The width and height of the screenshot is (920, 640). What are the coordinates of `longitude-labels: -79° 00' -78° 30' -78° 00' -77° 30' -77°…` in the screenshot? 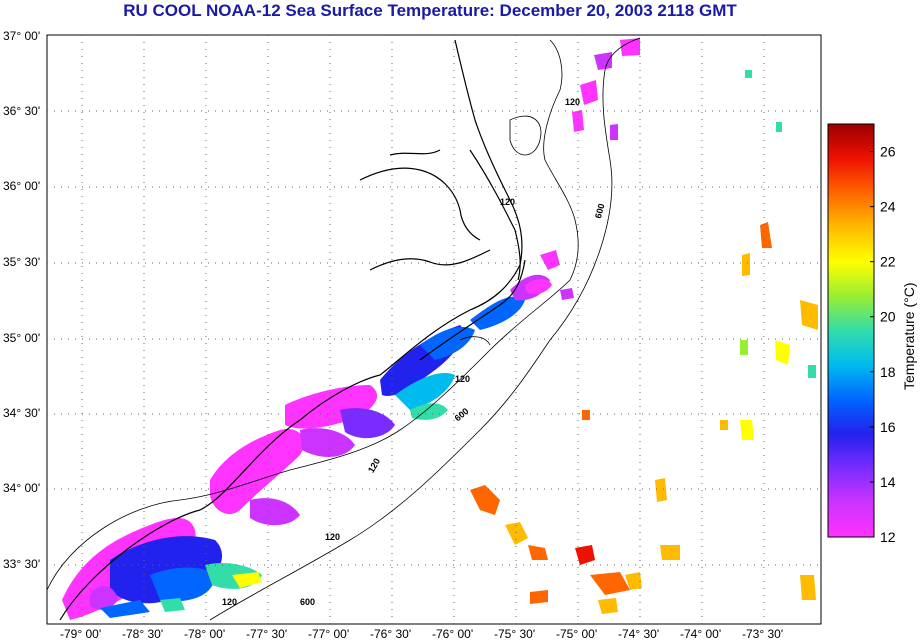 It's located at (421, 633).